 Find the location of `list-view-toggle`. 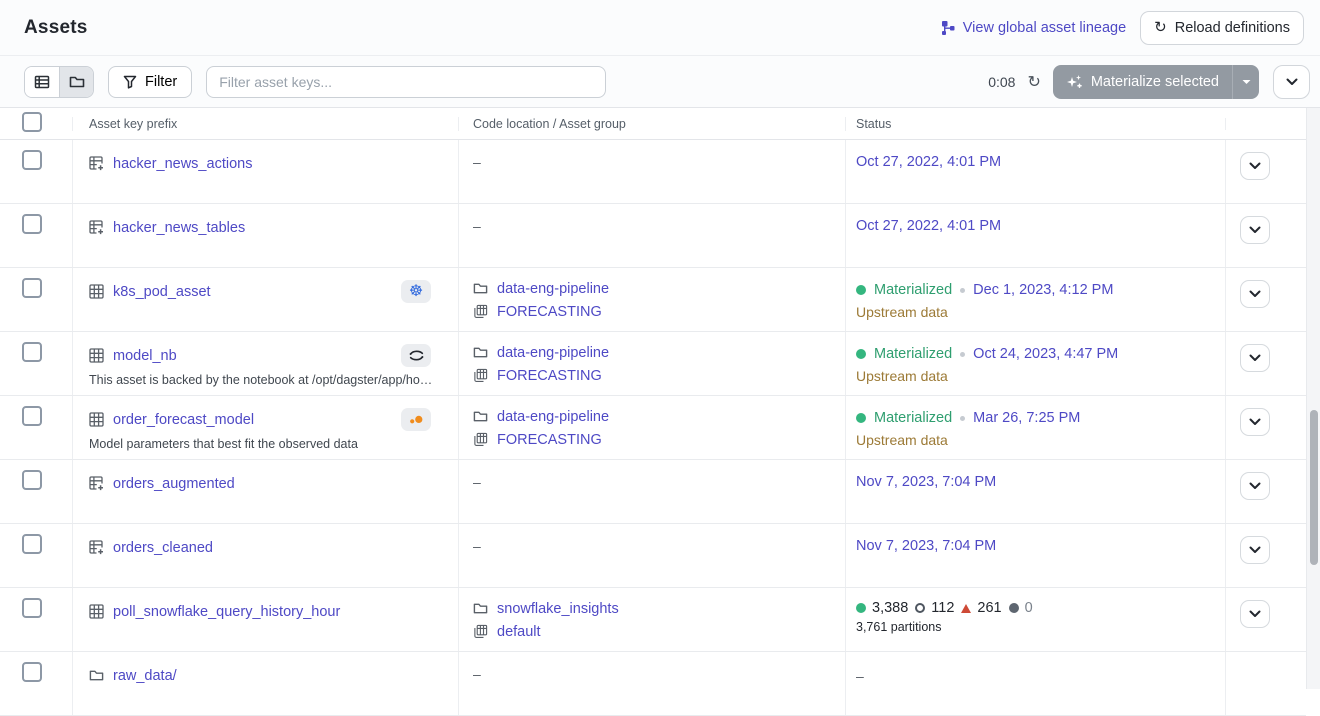

list-view-toggle is located at coordinates (42, 82).